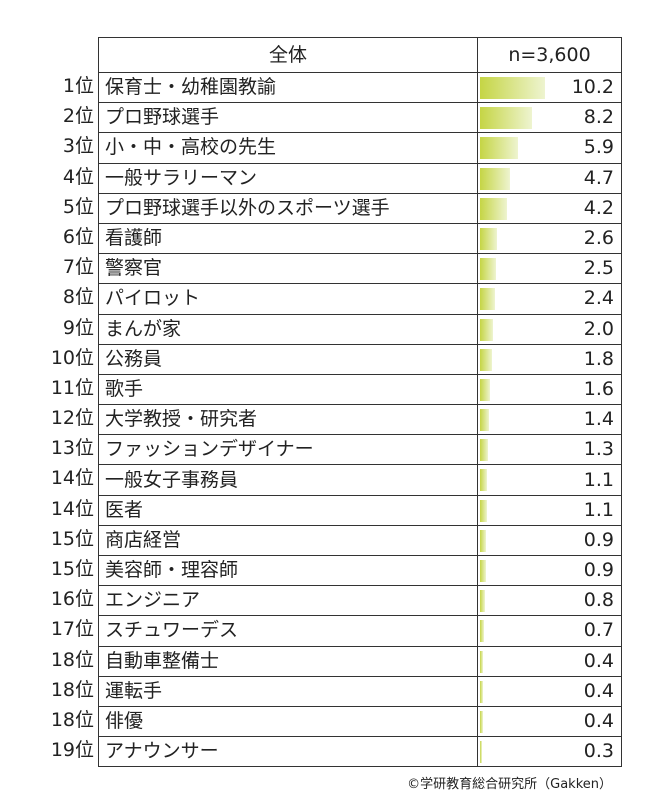 Image resolution: width=650 pixels, height=806 pixels. I want to click on rank-label: 2位, so click(78, 116).